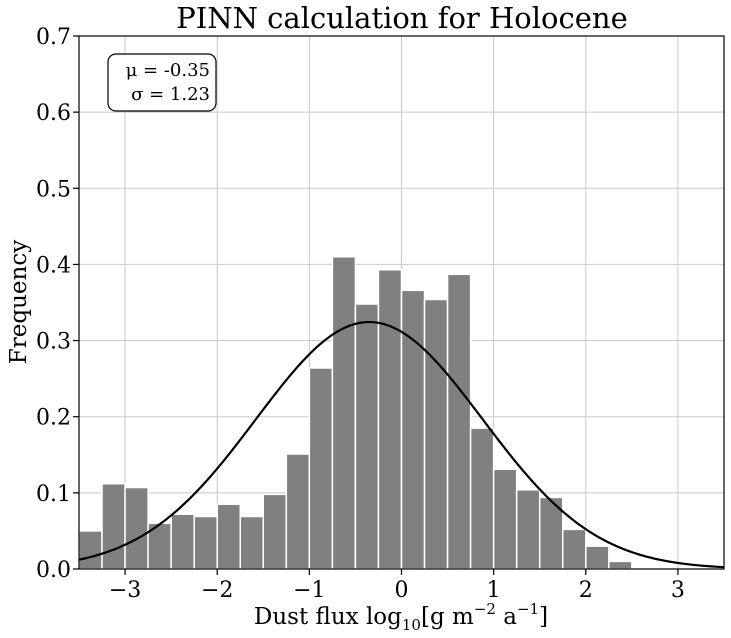 This screenshot has width=731, height=638. Describe the element at coordinates (586, 590) in the screenshot. I see `x-tick-label: 2` at that location.